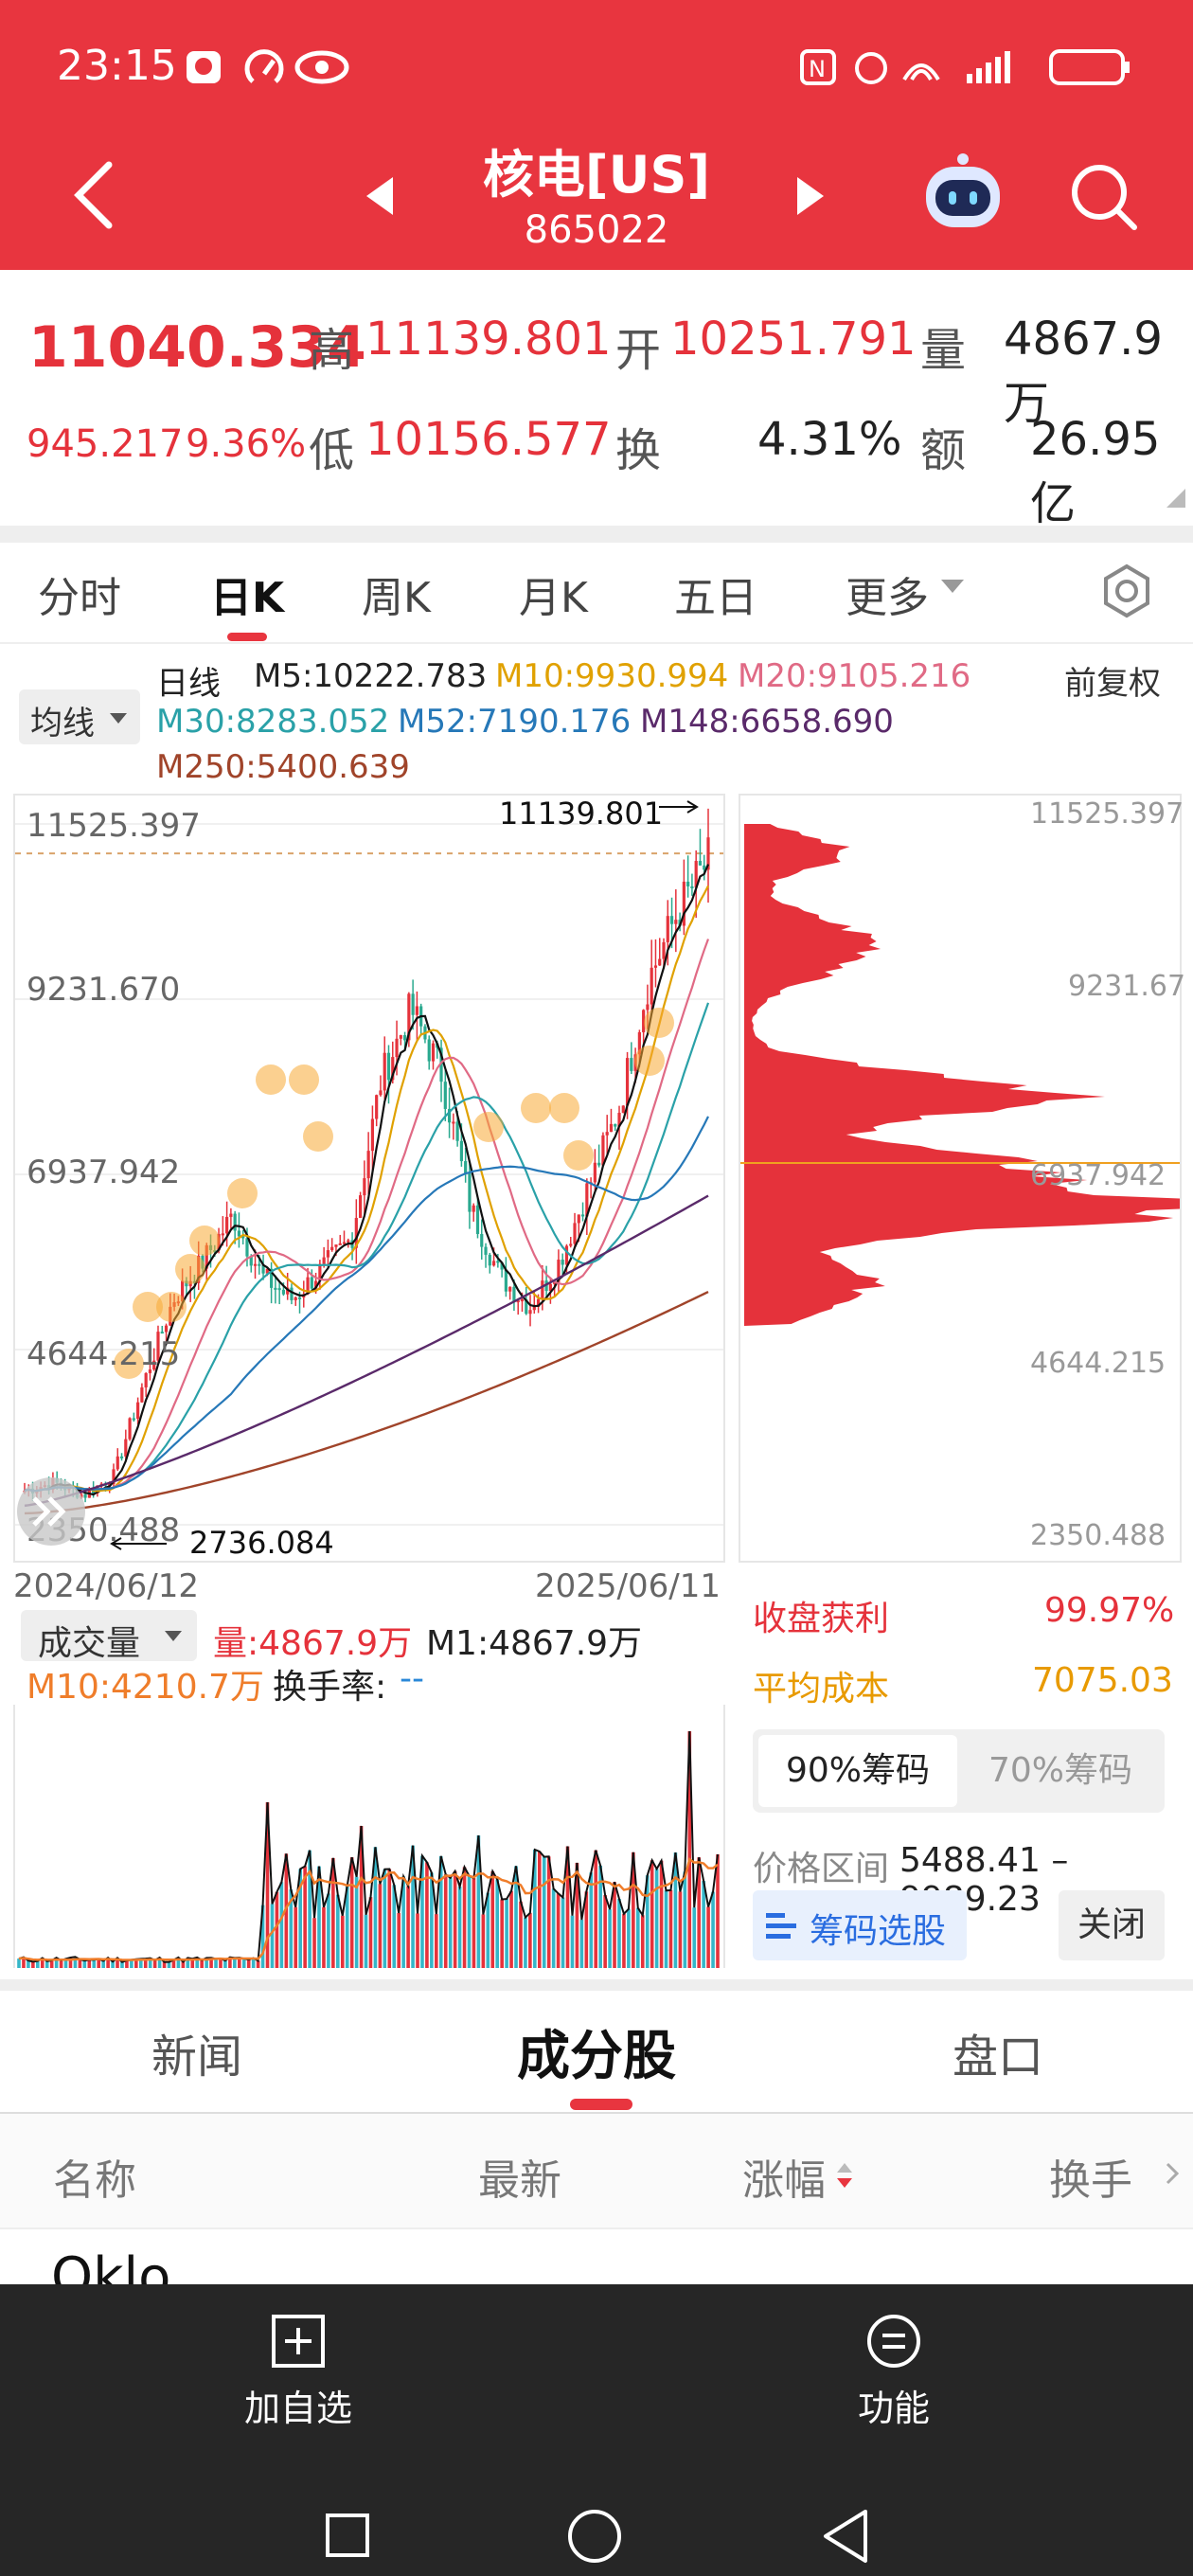 This screenshot has width=1193, height=2576. What do you see at coordinates (1098, 1175) in the screenshot?
I see `chip-y-label: 6937.942` at bounding box center [1098, 1175].